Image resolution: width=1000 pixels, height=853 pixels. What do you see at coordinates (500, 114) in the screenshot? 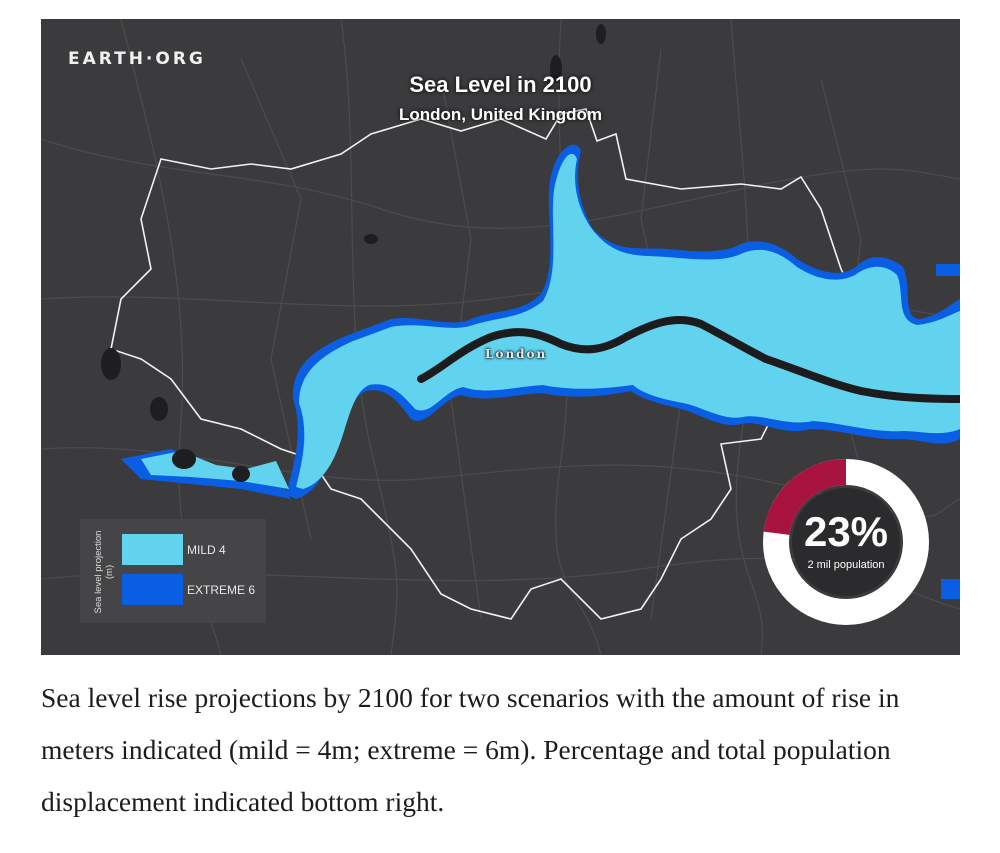
I see `map-subtitle: London, United Kingdom` at bounding box center [500, 114].